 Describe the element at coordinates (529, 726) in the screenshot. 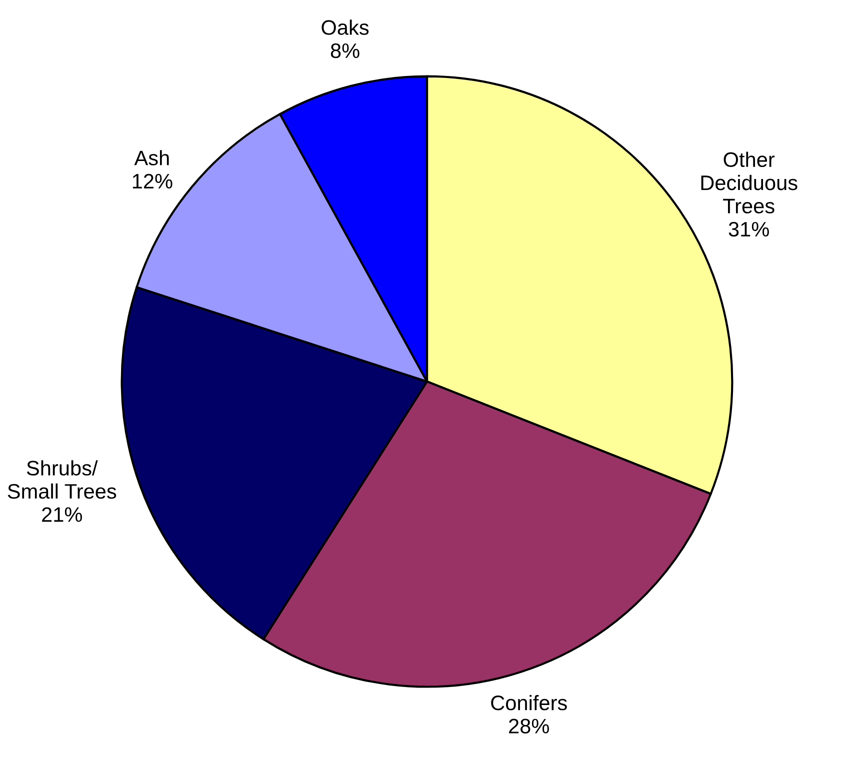

I see `data-label: 28%` at that location.